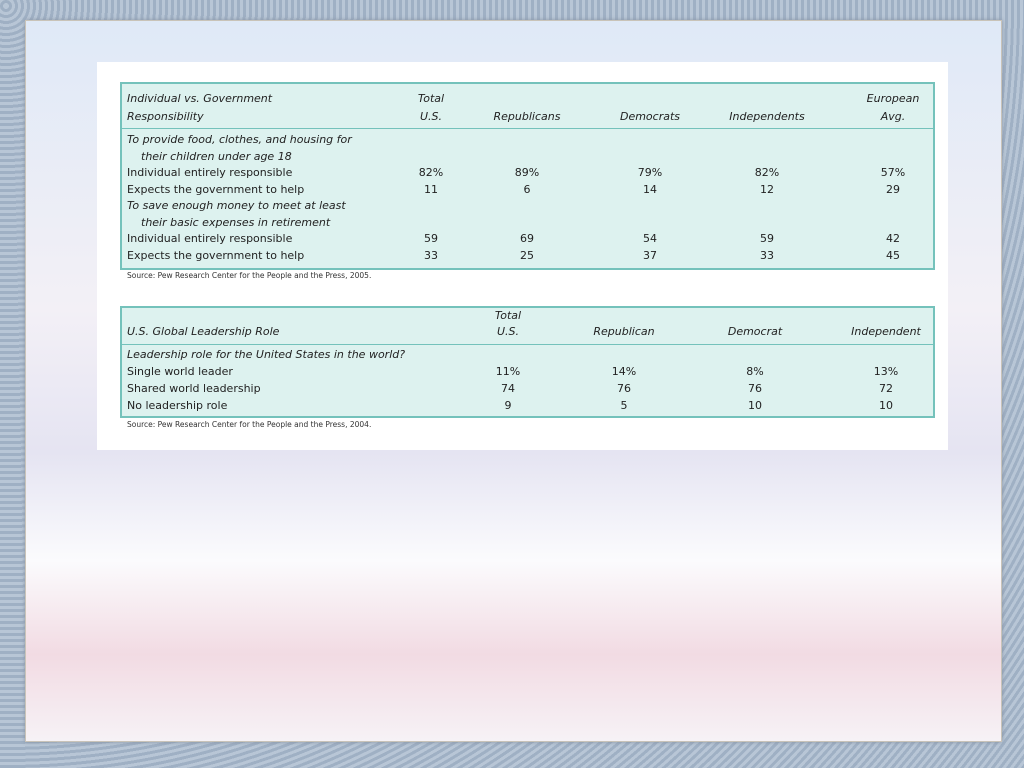 This screenshot has width=1024, height=768. I want to click on cell: 8%, so click(755, 371).